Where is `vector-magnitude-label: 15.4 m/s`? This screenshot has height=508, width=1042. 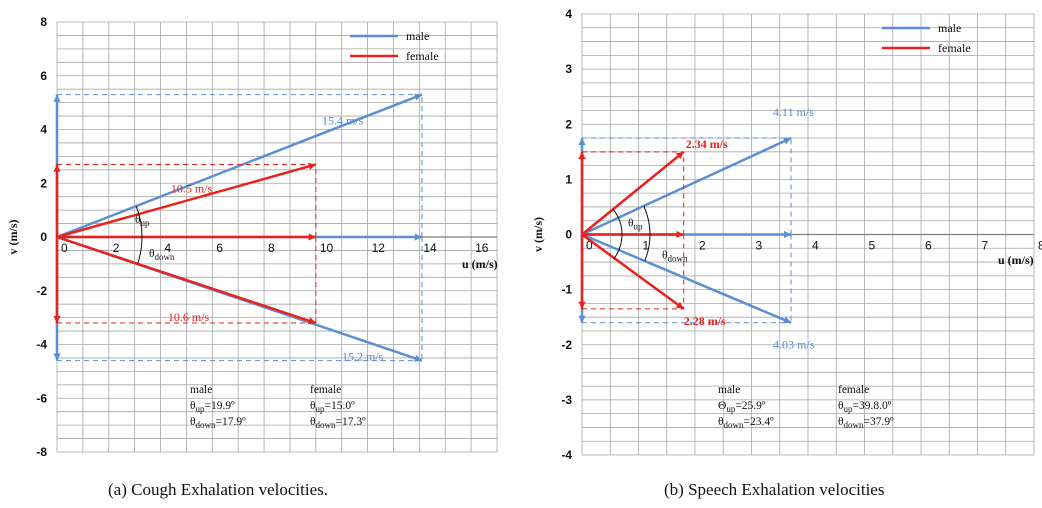 vector-magnitude-label: 15.4 m/s is located at coordinates (343, 121).